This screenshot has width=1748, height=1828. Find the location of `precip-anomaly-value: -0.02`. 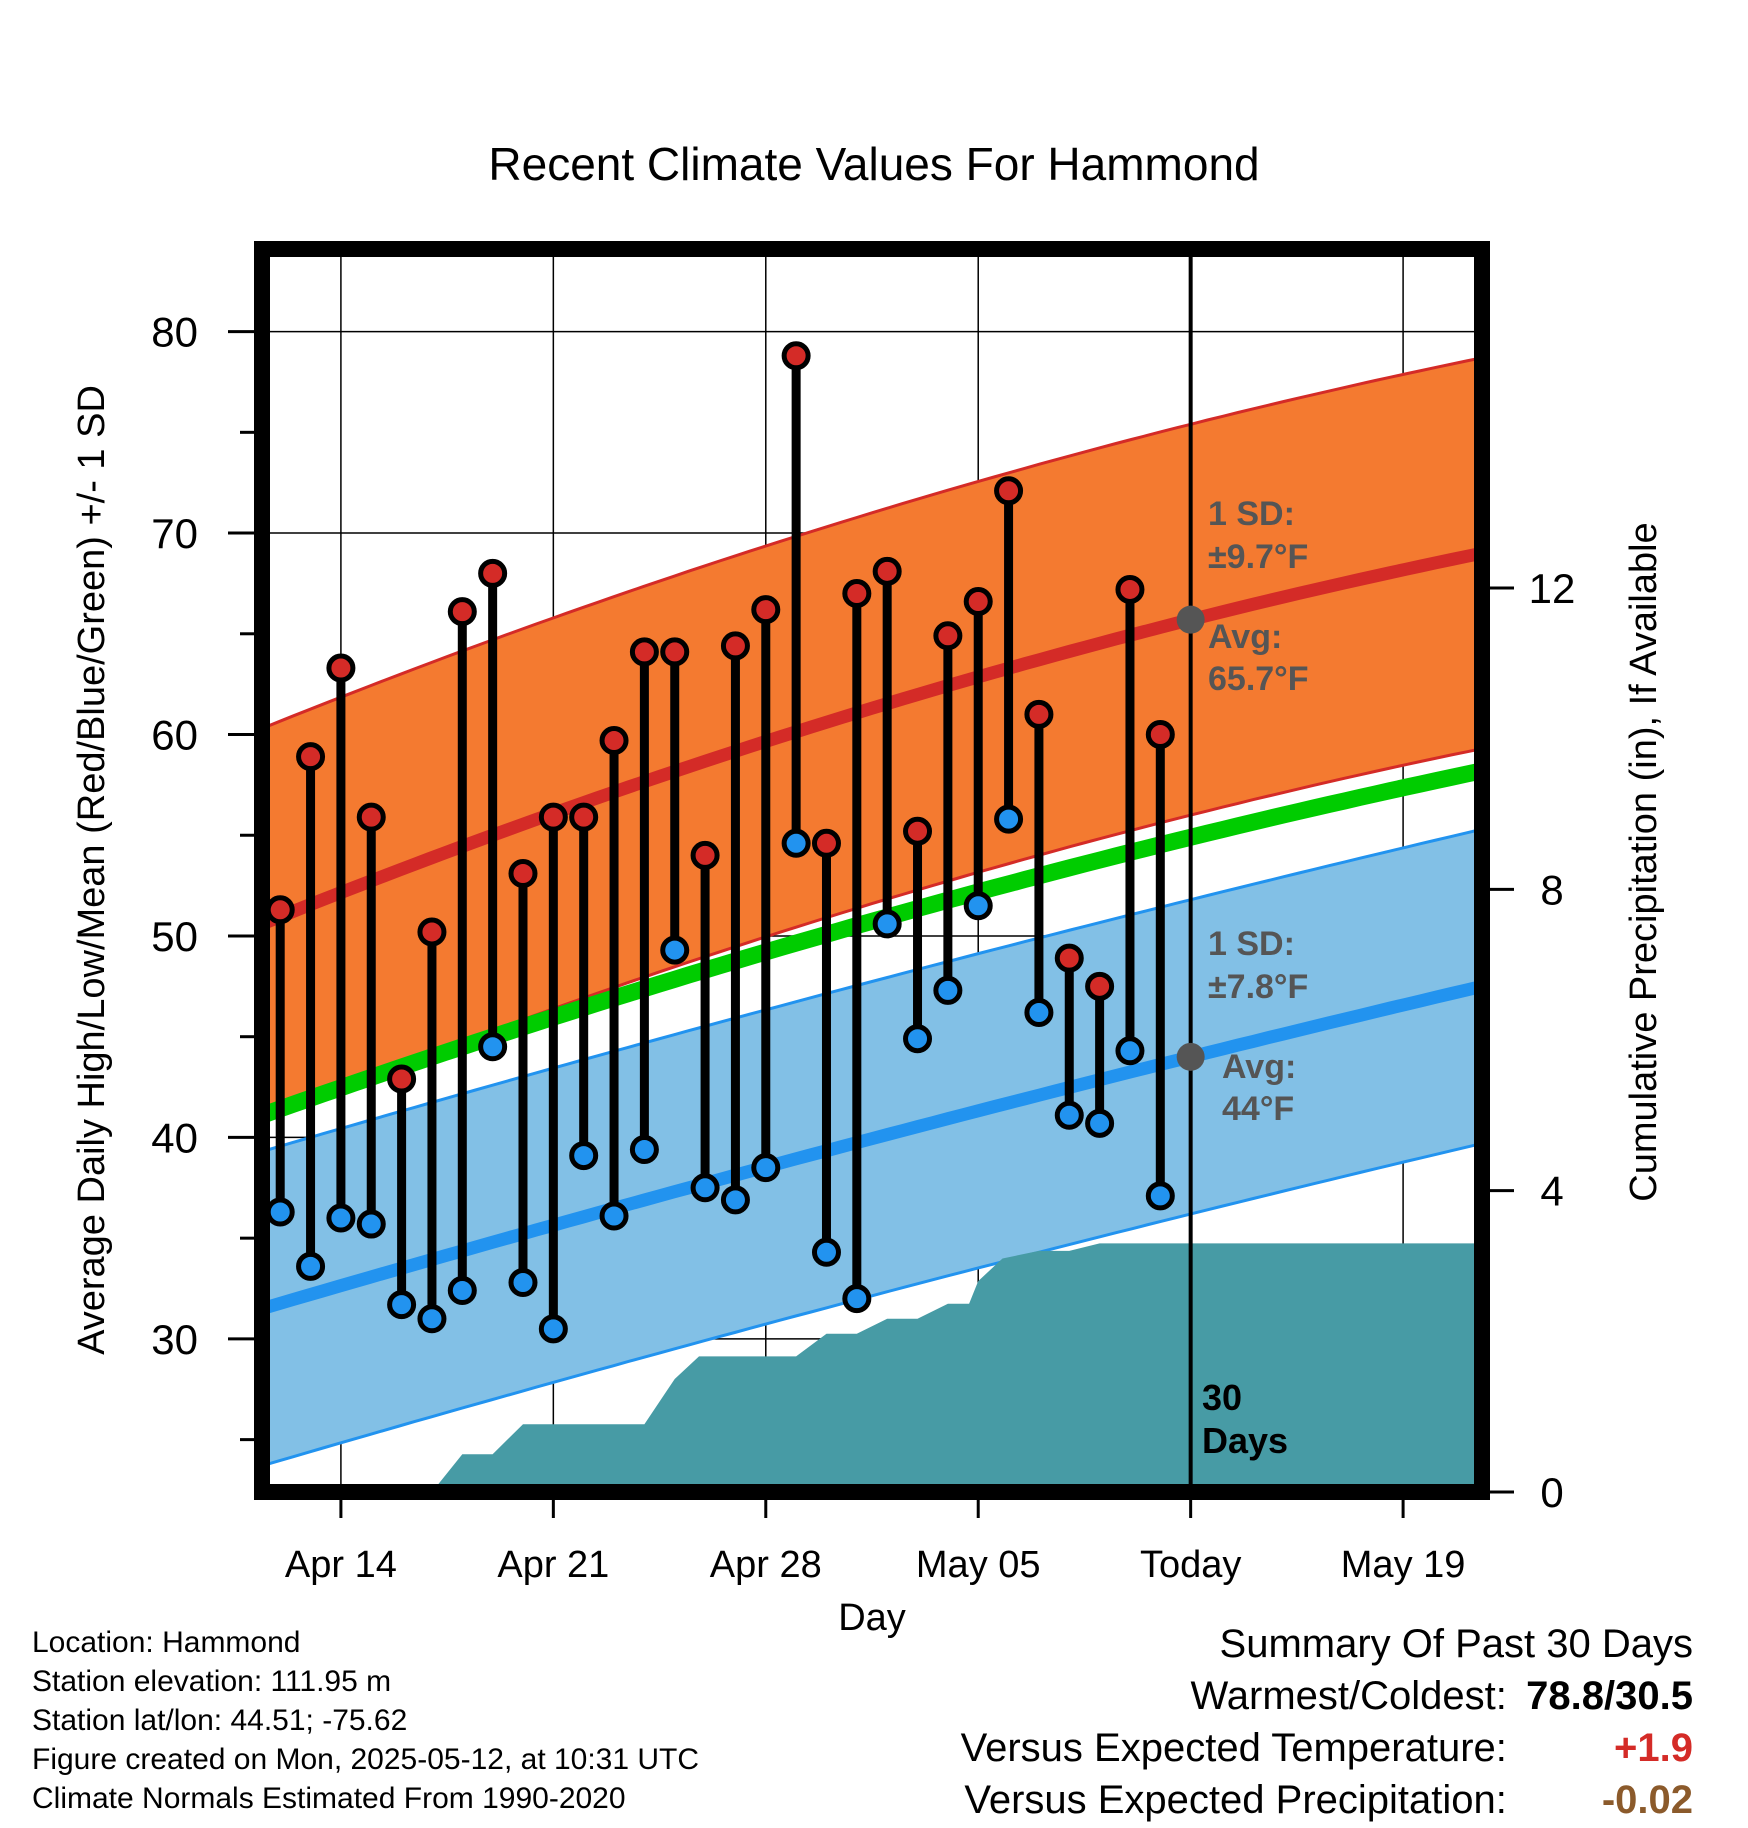

precip-anomaly-value: -0.02 is located at coordinates (1647, 1800).